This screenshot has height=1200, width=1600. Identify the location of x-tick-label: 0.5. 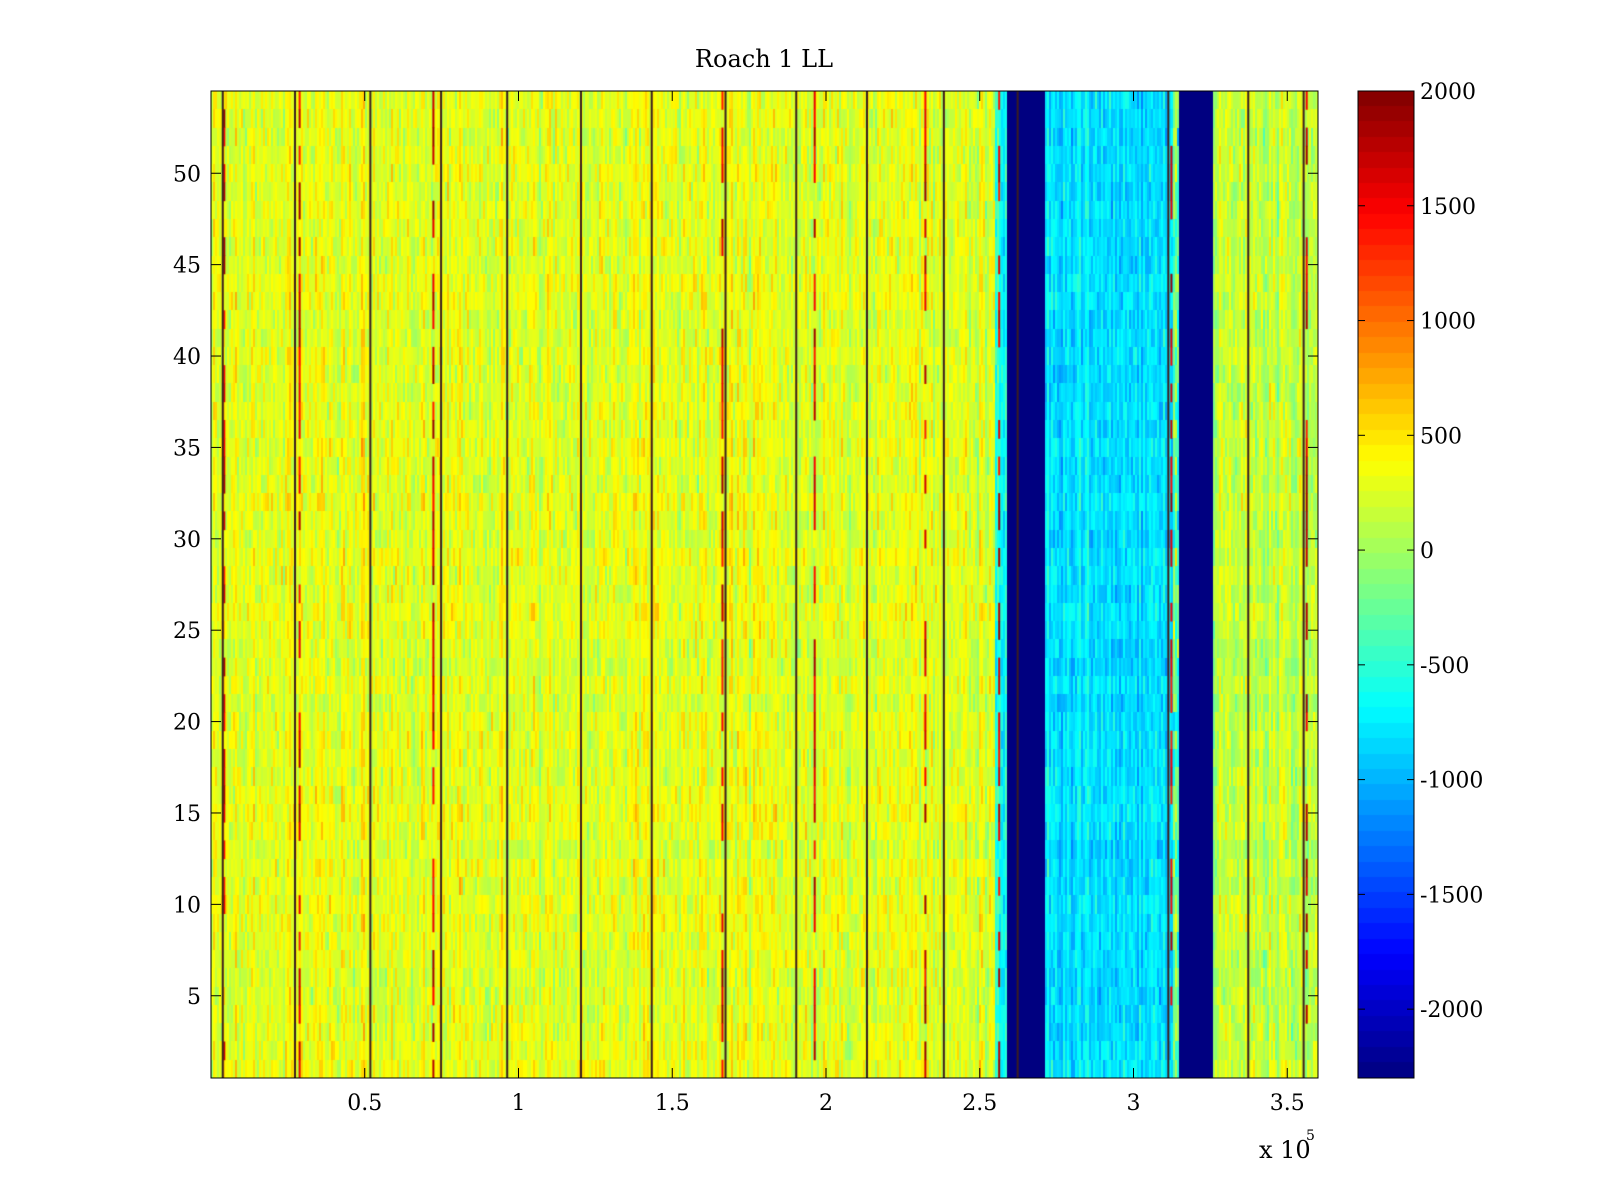
(364, 1103).